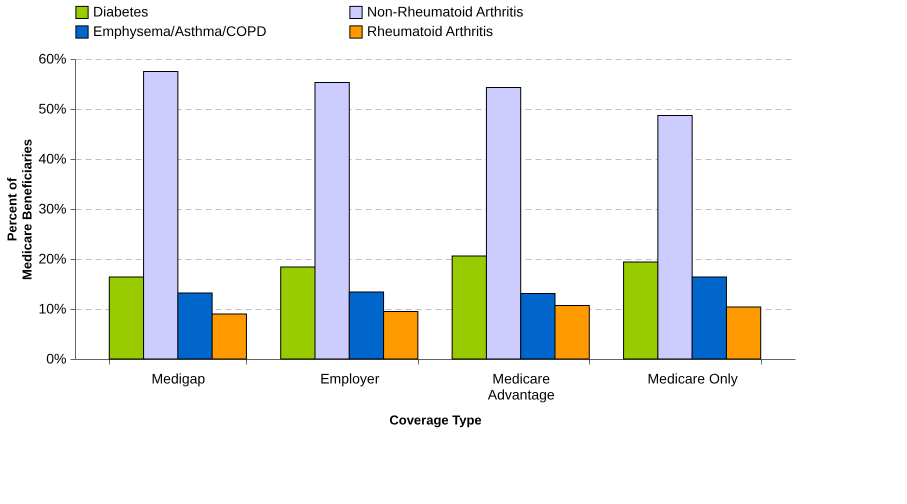 The height and width of the screenshot is (504, 907). What do you see at coordinates (521, 386) in the screenshot?
I see `x-tick-label: Medicare Advantage` at bounding box center [521, 386].